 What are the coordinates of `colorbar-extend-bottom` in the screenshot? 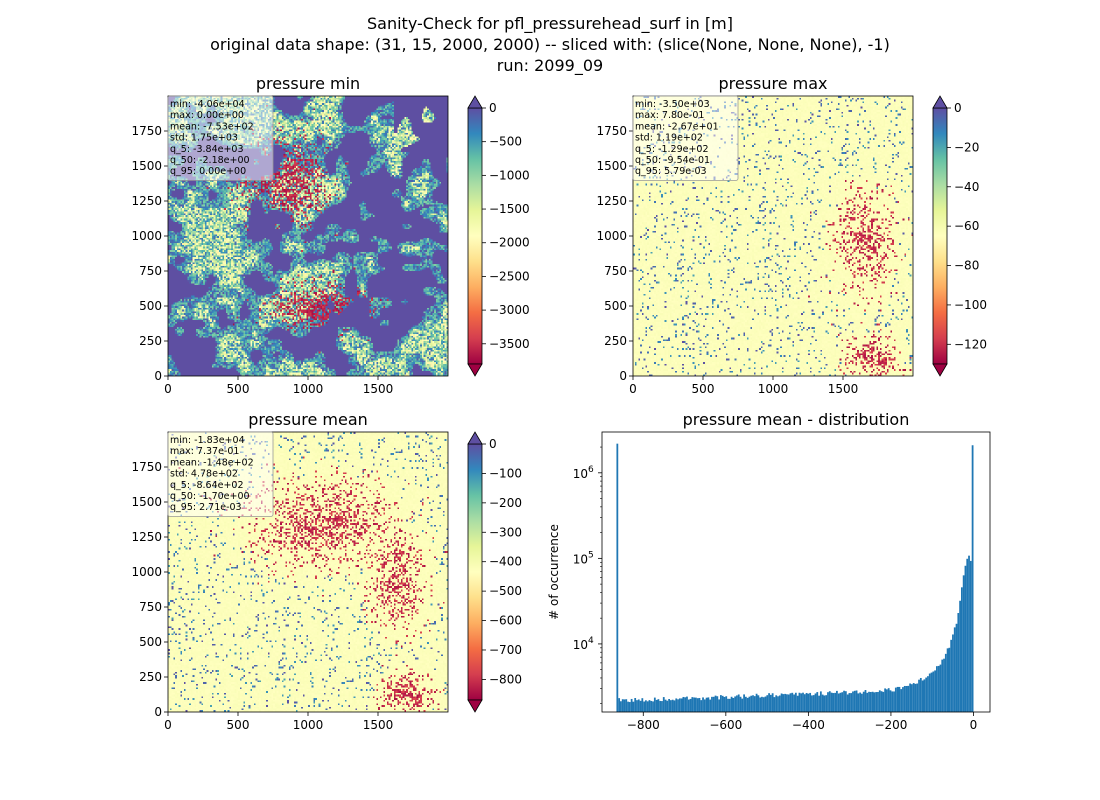 It's located at (940, 370).